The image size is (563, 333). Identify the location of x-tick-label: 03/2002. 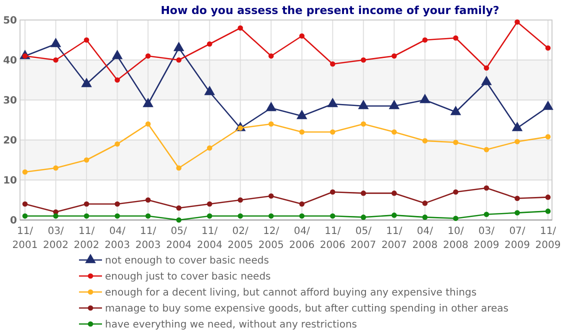
(55, 238).